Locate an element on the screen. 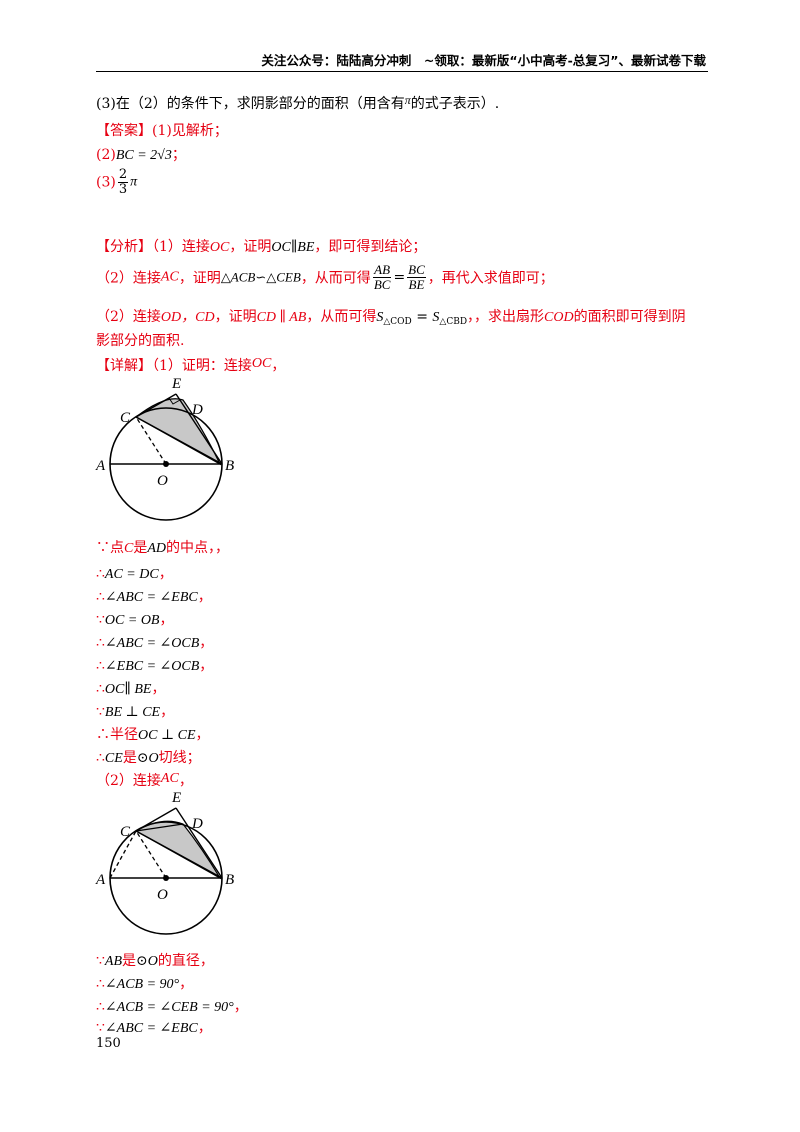  detail-text: ∴半径 is located at coordinates (117, 735).